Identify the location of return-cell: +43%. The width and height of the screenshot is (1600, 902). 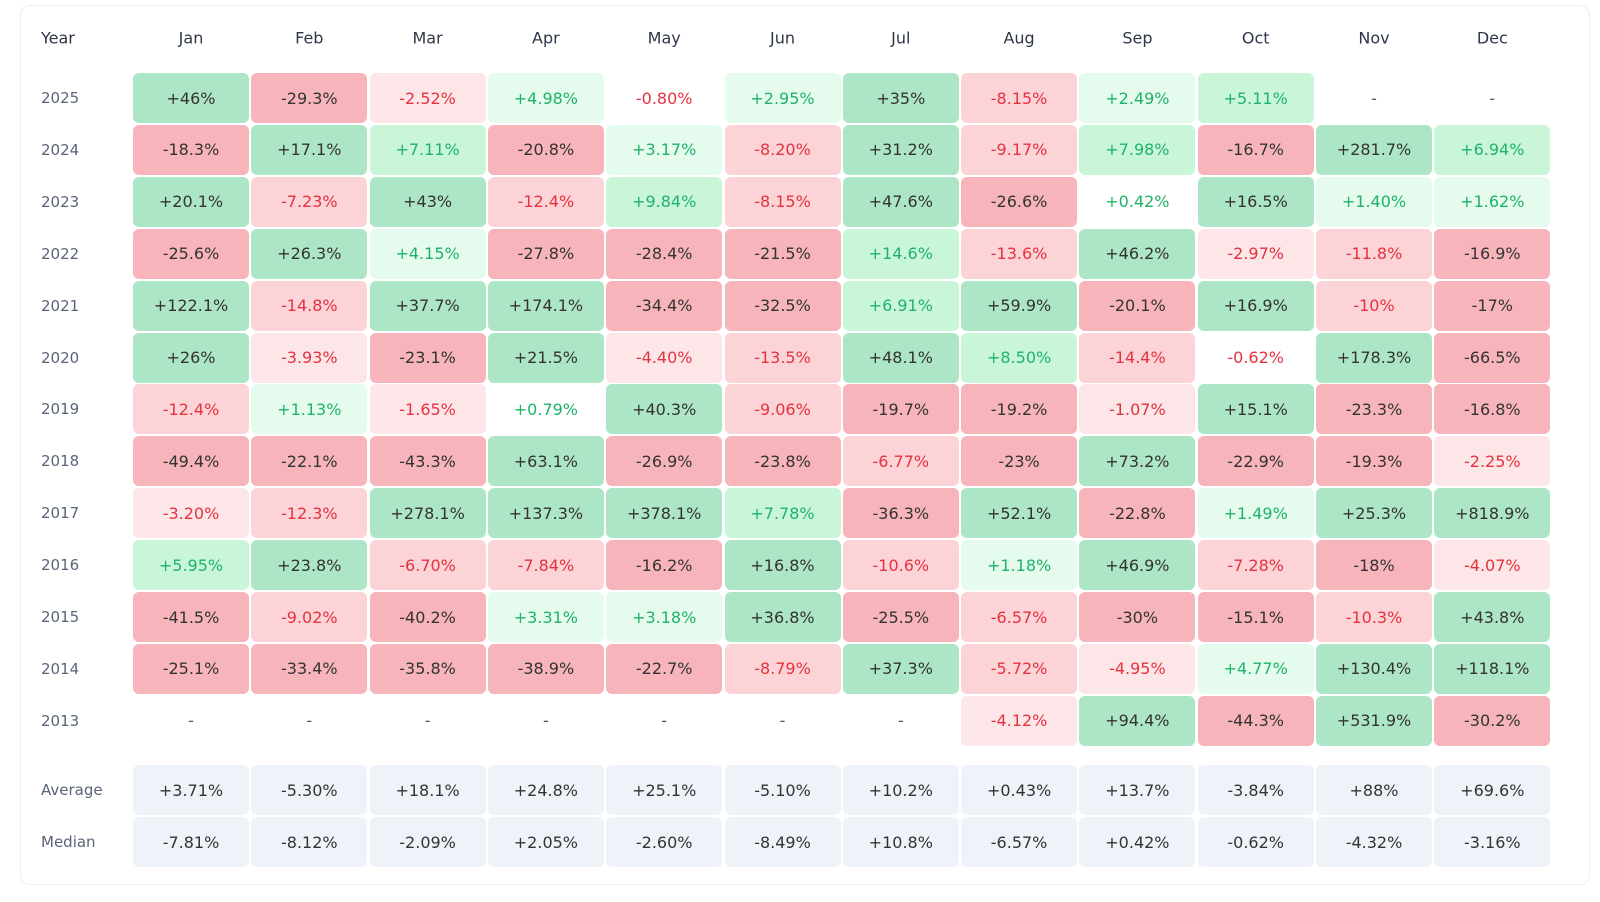
(427, 201).